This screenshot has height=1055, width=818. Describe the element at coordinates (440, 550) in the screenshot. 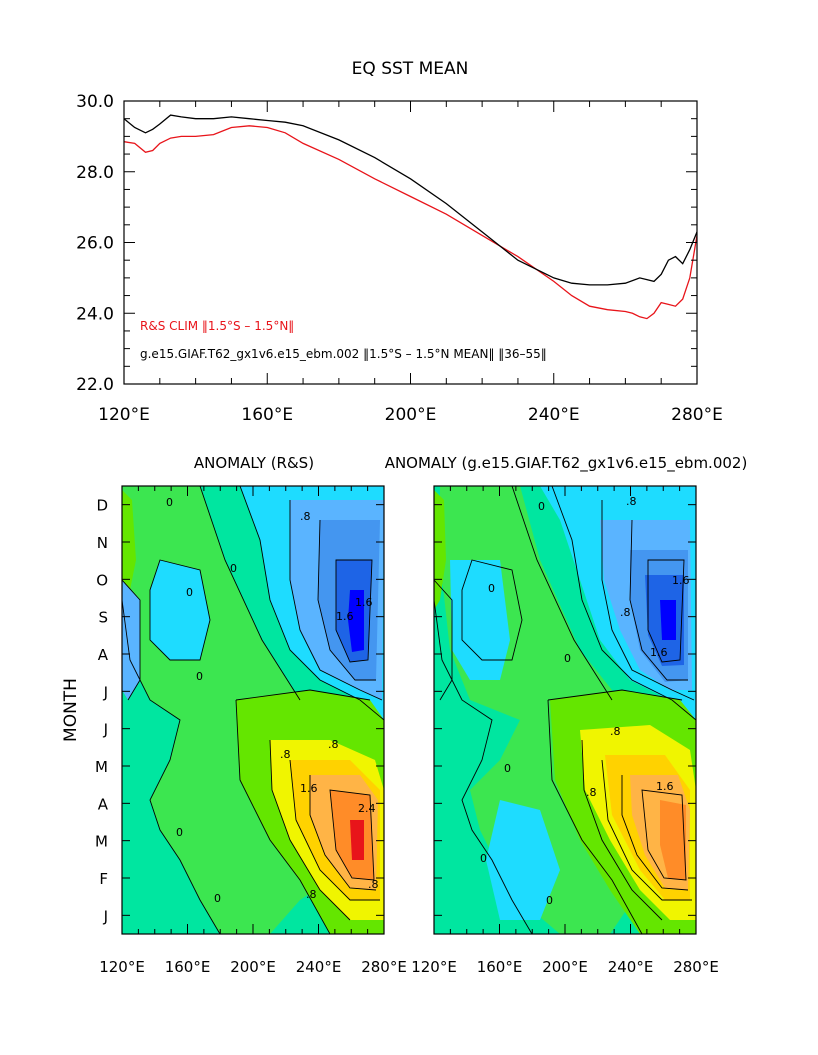

I see `right-lightgreen-west` at that location.